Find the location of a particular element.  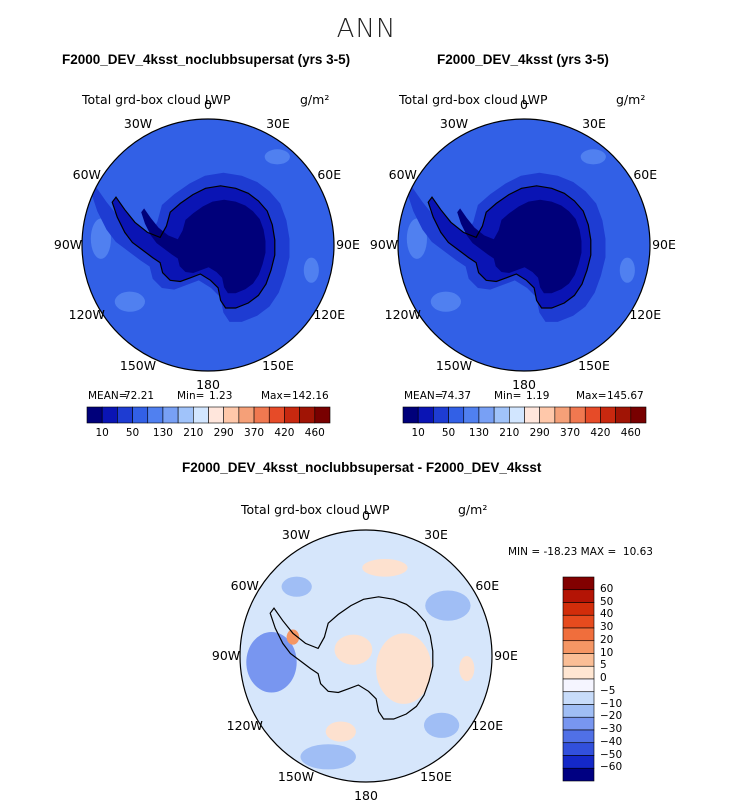

panel-1-lon-label: 30W is located at coordinates (138, 123).